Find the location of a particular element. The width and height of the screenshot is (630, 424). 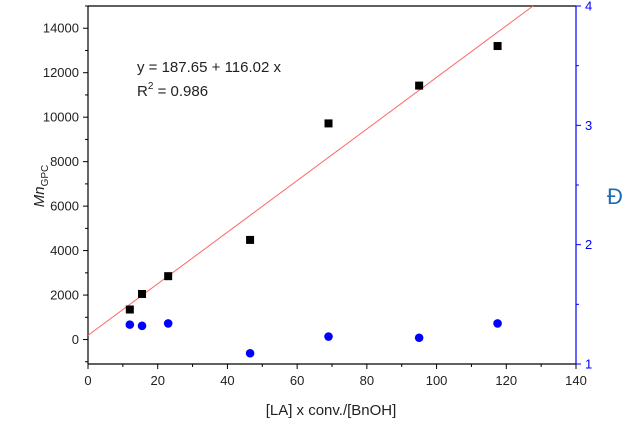

x-tick-label: 20 is located at coordinates (157, 380).